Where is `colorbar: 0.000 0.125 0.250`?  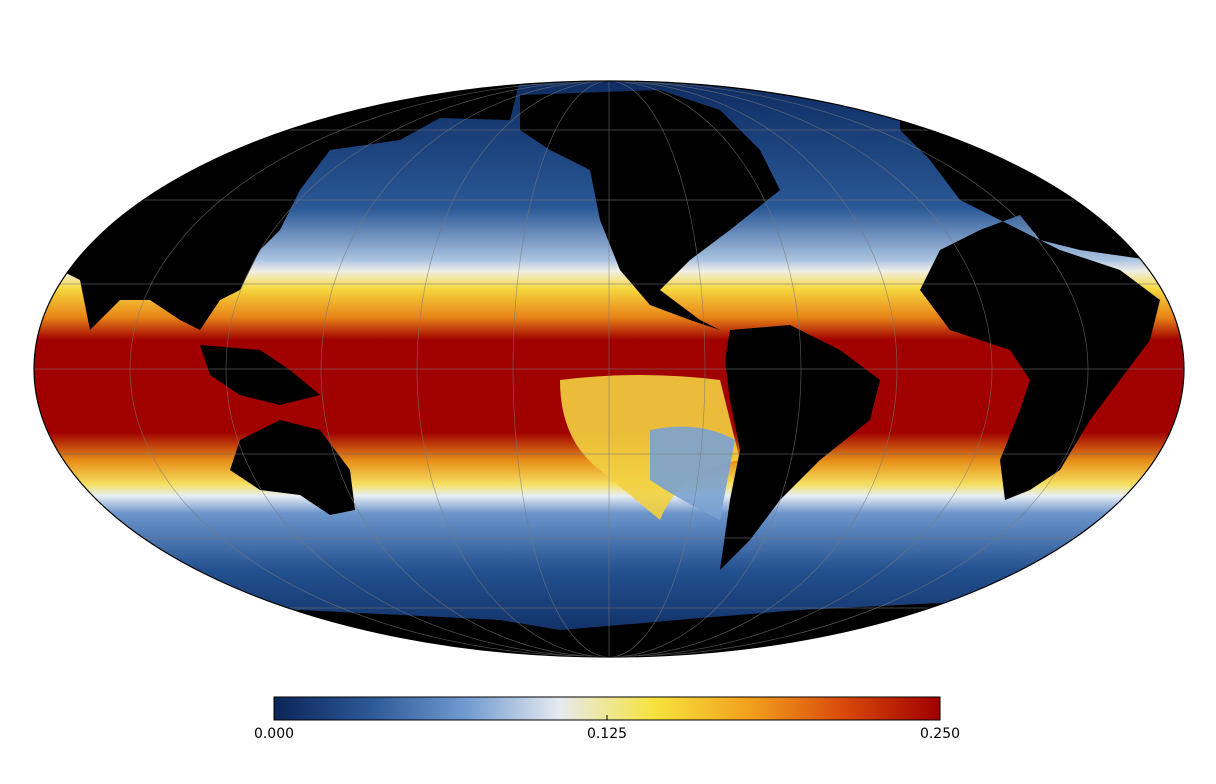
colorbar: 0.000 0.125 0.250 is located at coordinates (607, 719).